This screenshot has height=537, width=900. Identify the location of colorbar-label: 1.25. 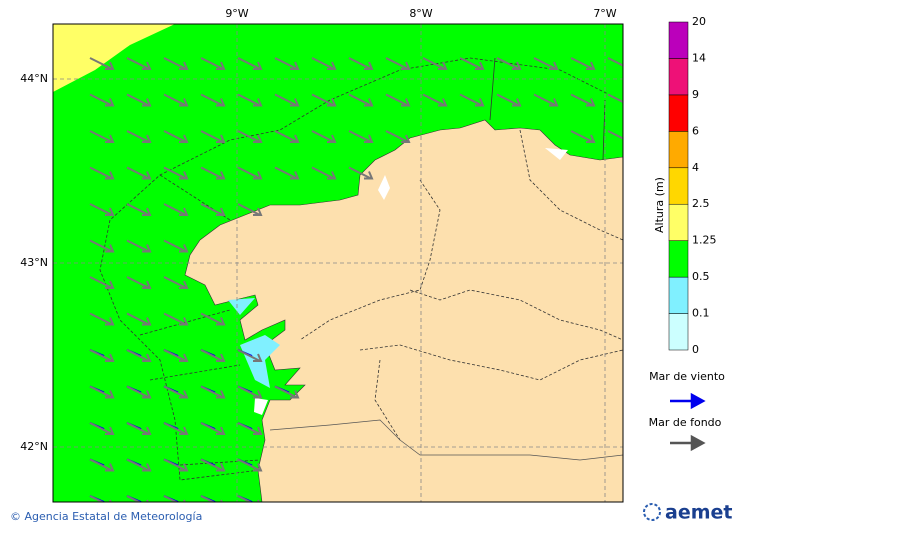
(704, 240).